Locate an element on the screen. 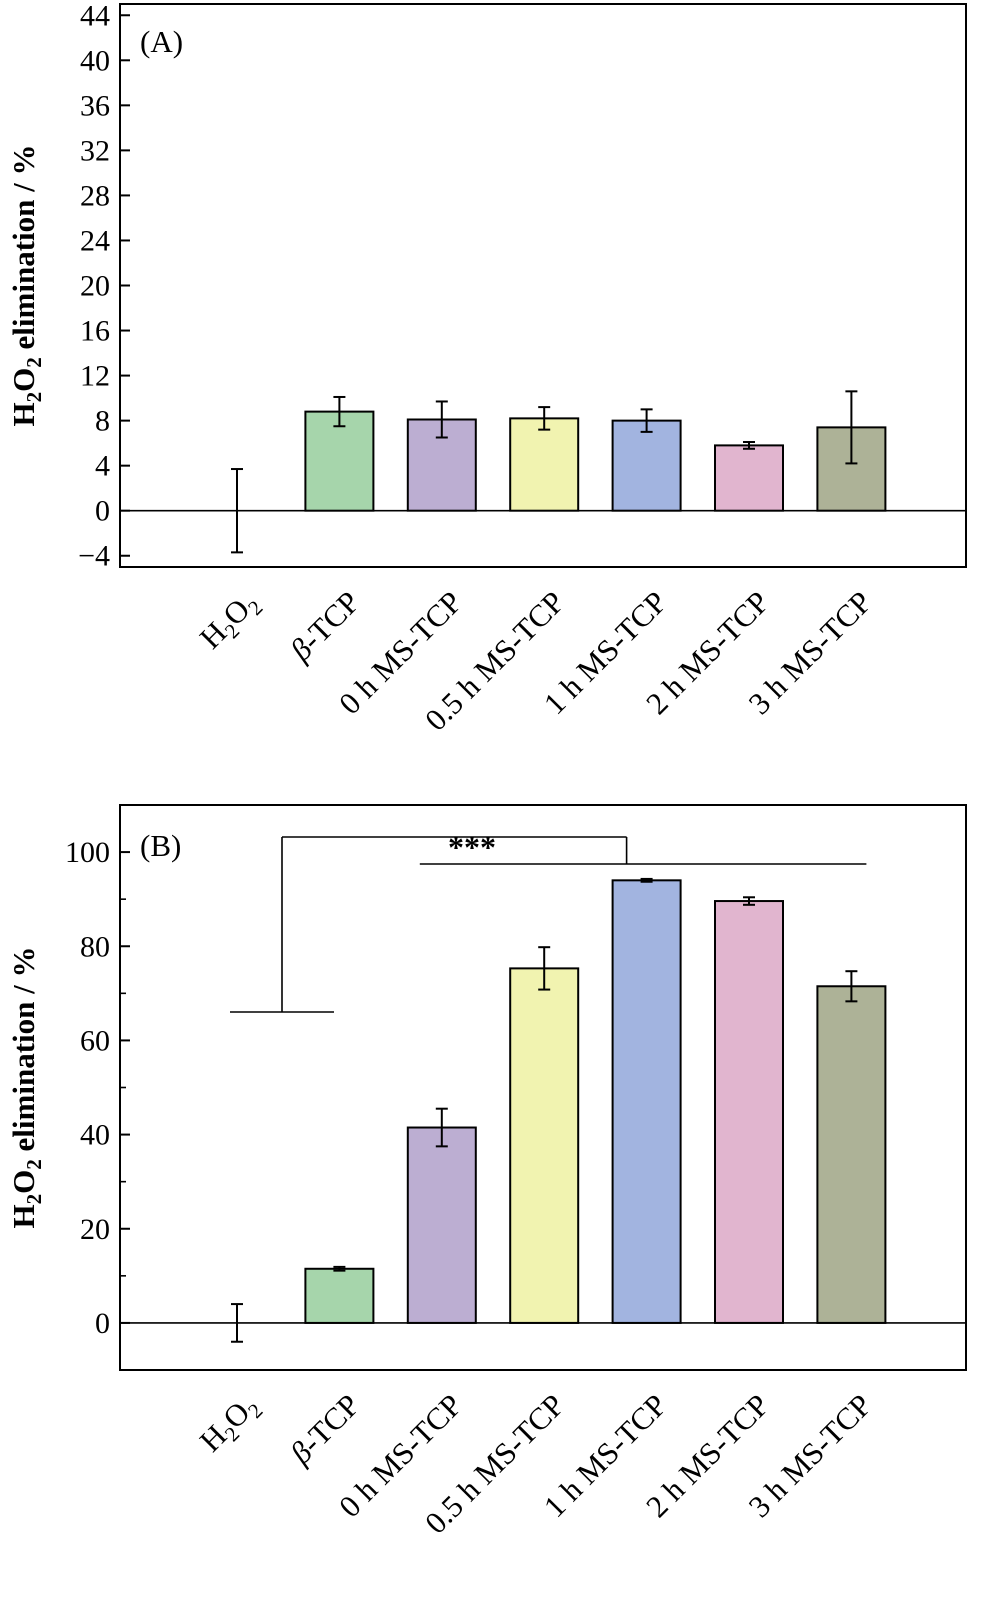 The width and height of the screenshot is (1000, 1617). y-tick-label: 8 is located at coordinates (102, 421).